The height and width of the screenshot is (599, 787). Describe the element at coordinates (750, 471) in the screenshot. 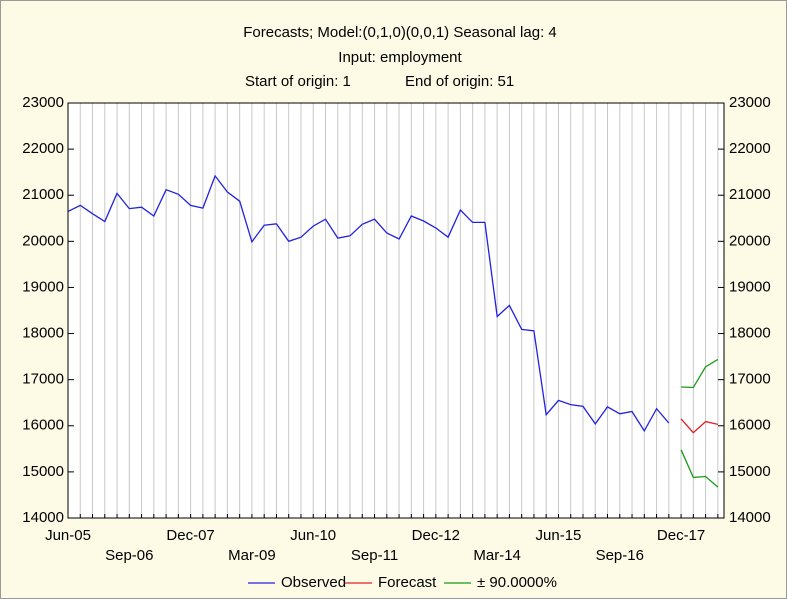

I see `y2-tick-label: 15000` at that location.